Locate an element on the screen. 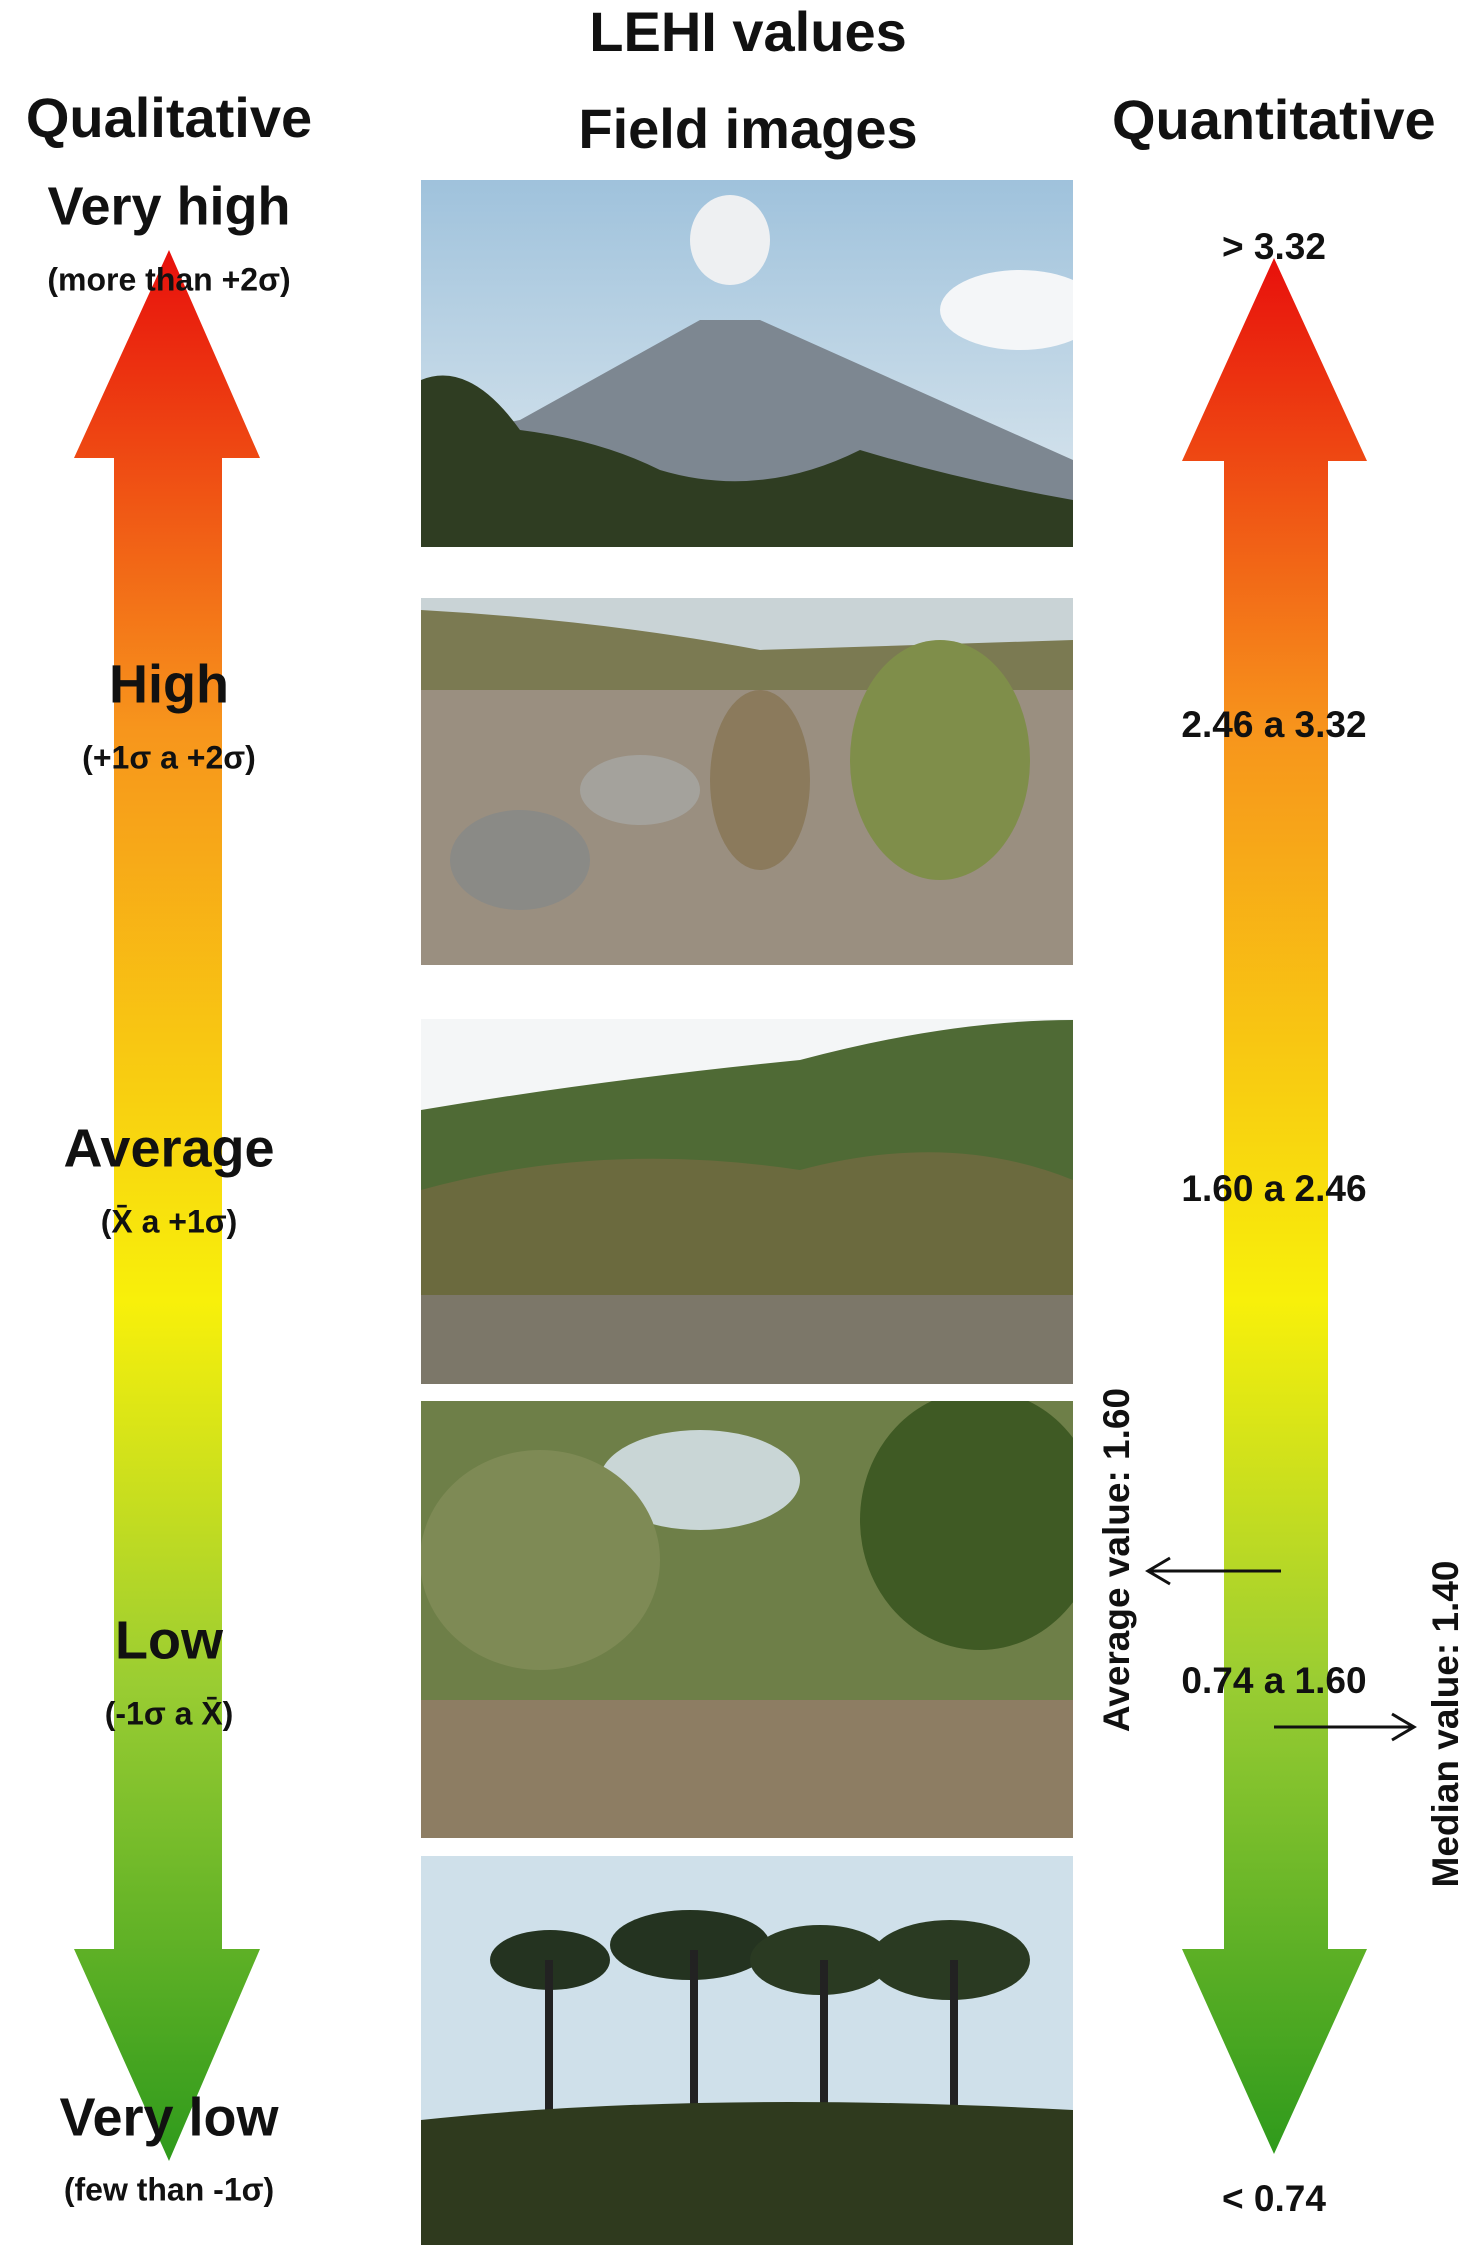  subtitle: Field images is located at coordinates (747, 128).